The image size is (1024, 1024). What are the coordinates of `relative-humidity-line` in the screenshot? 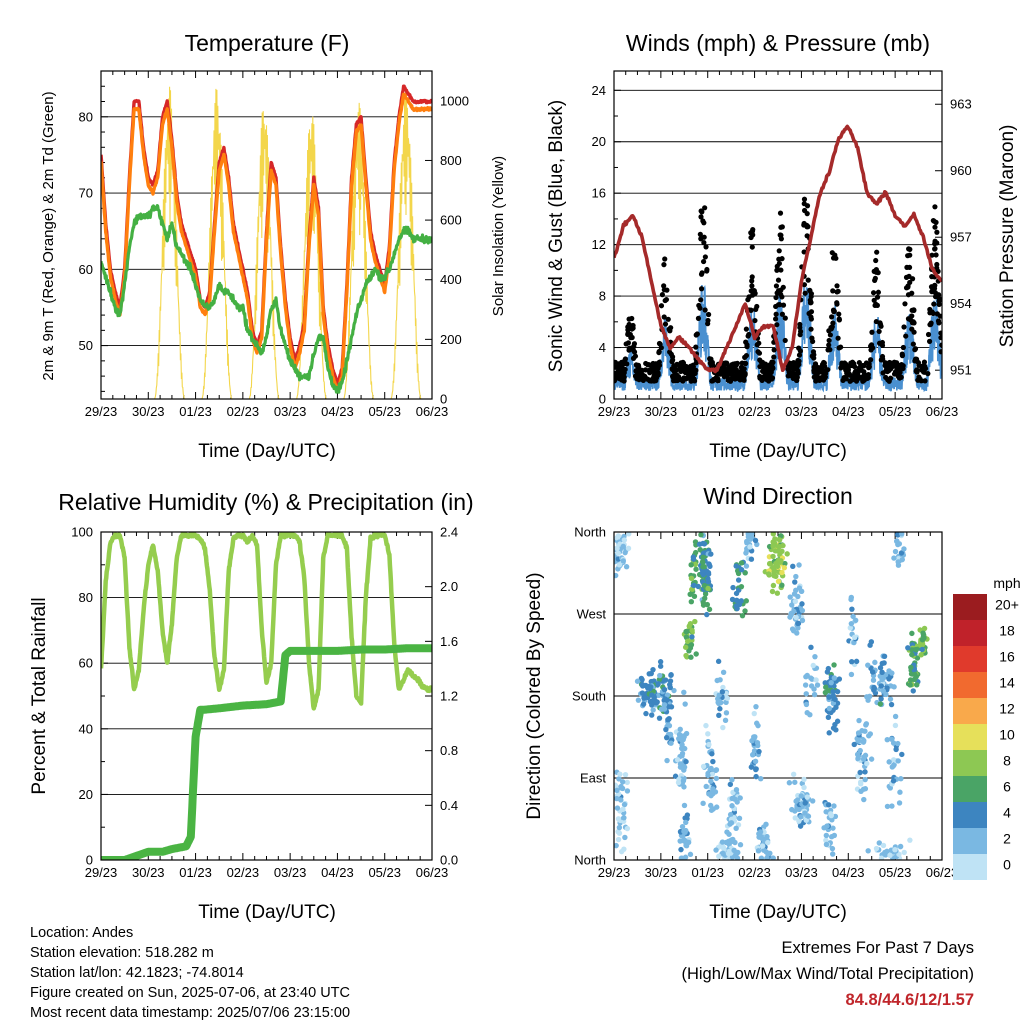 It's located at (266, 621).